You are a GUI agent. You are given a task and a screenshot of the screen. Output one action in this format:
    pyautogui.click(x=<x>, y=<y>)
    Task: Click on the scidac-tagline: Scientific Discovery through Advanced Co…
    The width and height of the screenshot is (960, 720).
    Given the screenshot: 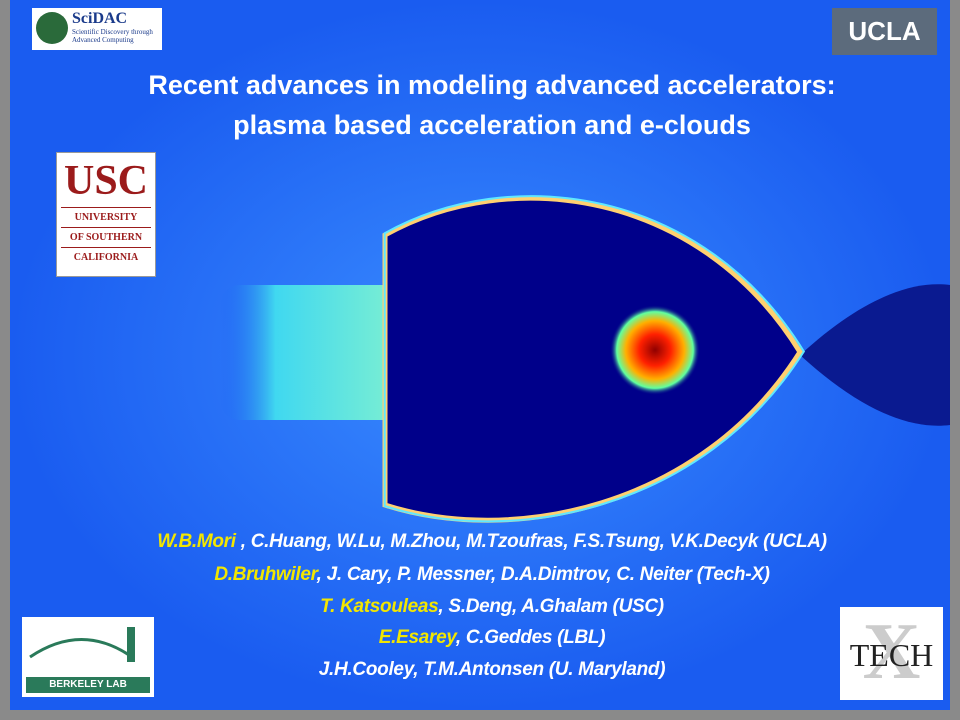 What is the action you would take?
    pyautogui.click(x=112, y=36)
    